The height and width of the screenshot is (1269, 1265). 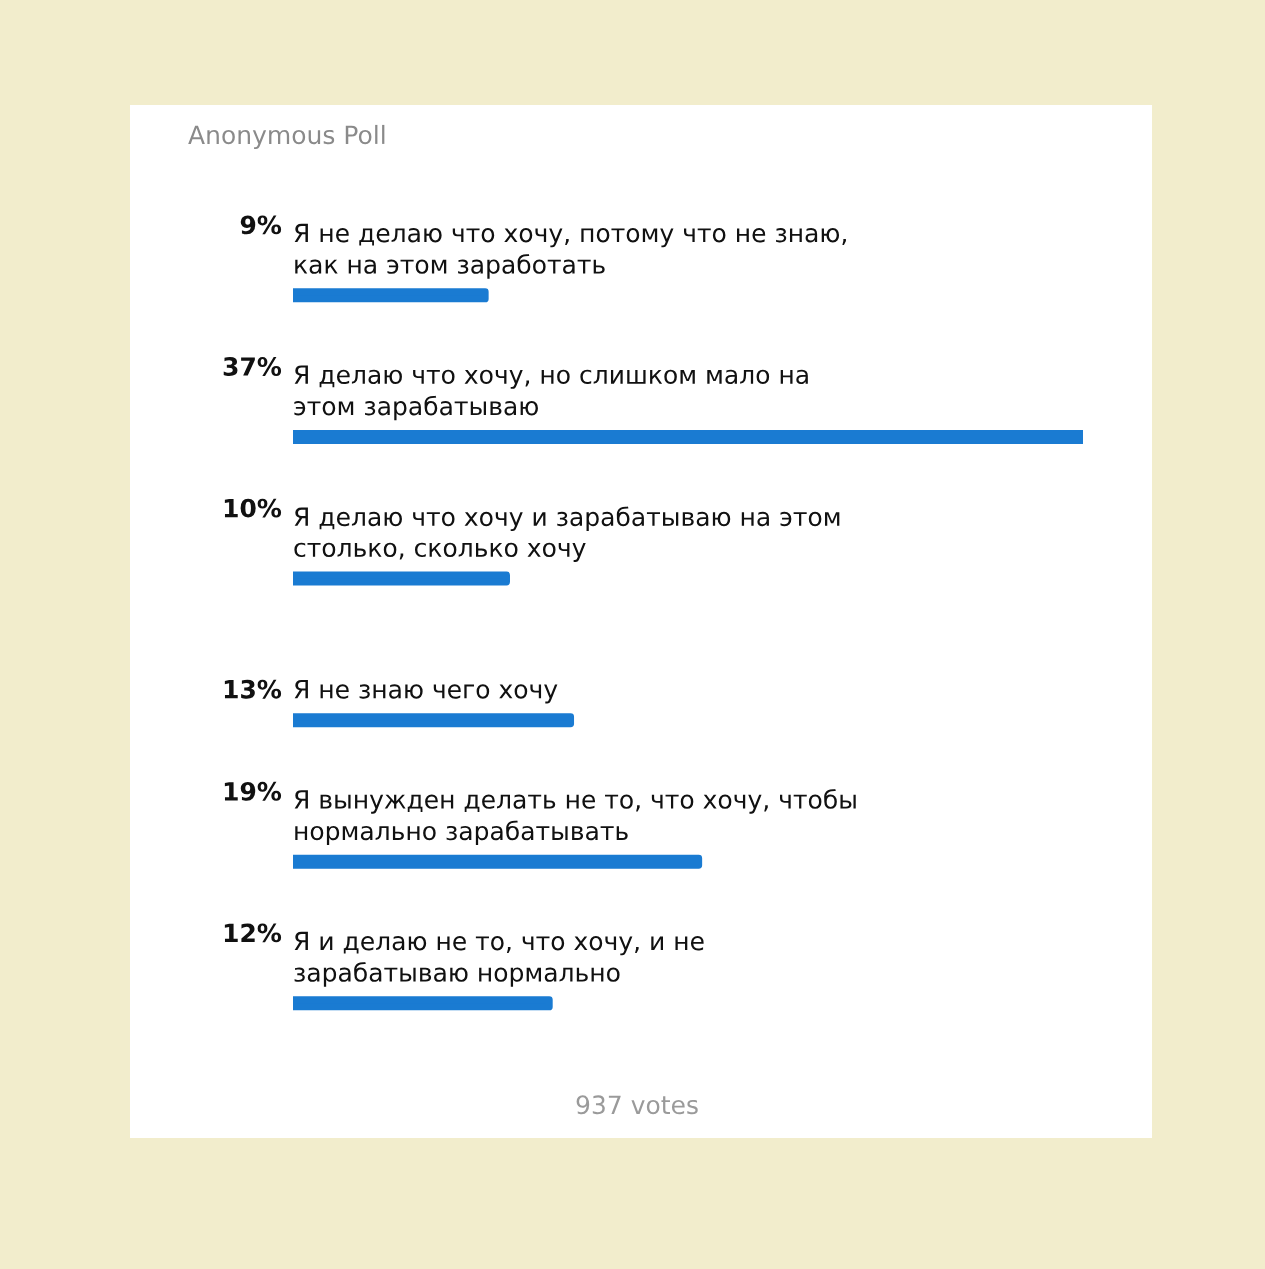 What do you see at coordinates (252, 366) in the screenshot?
I see `data-label: 37%` at bounding box center [252, 366].